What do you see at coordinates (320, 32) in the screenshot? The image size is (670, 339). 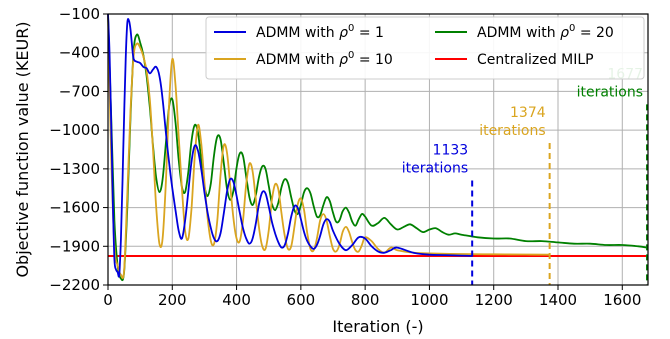 I see `legend-entry-rho-1: ADMM with ρ0 = 1` at bounding box center [320, 32].